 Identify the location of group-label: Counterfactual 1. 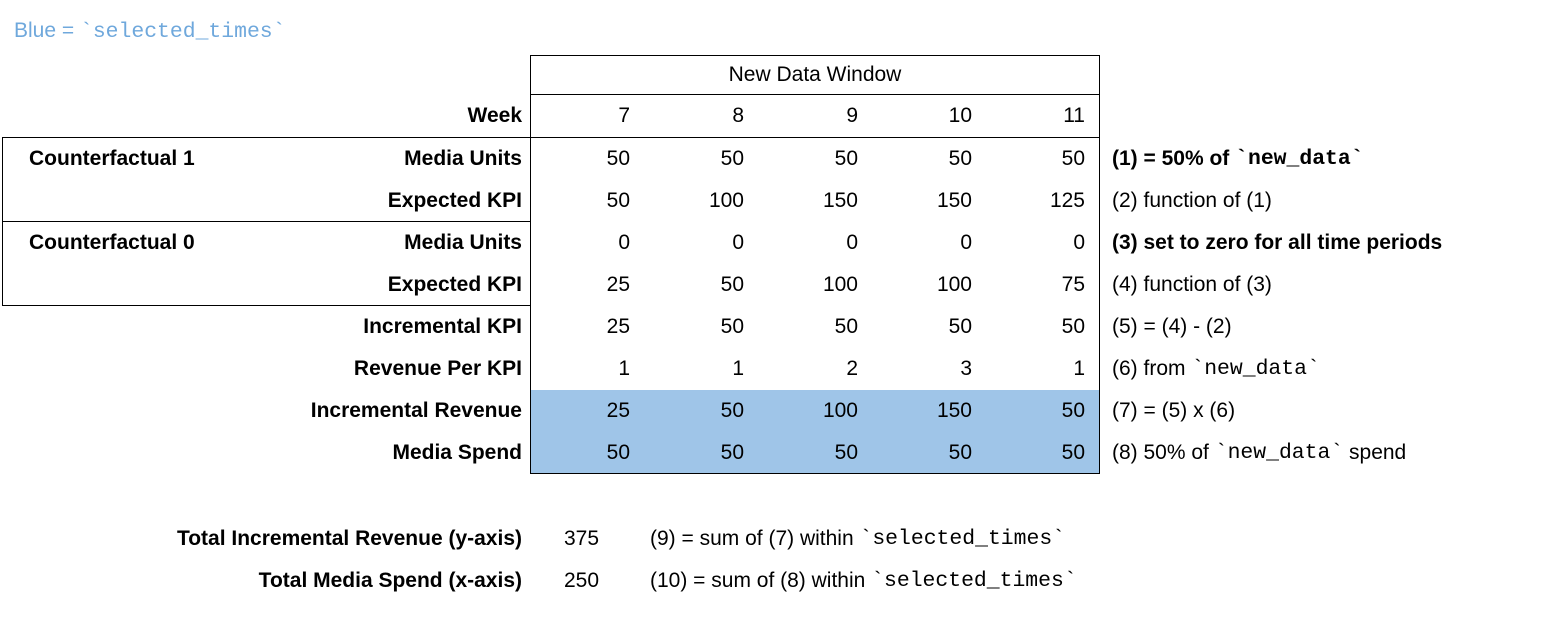
(112, 158).